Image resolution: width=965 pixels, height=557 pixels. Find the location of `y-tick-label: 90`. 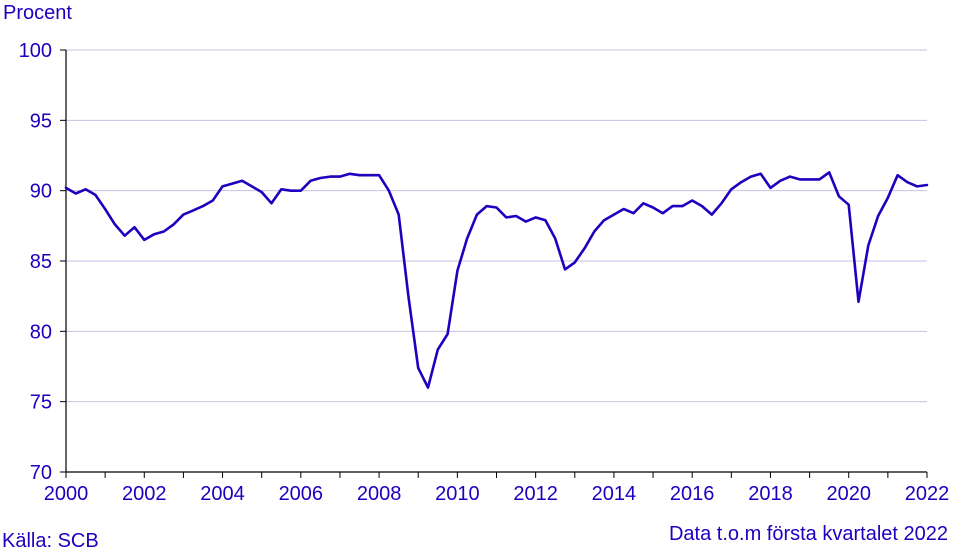

y-tick-label: 90 is located at coordinates (41, 192).